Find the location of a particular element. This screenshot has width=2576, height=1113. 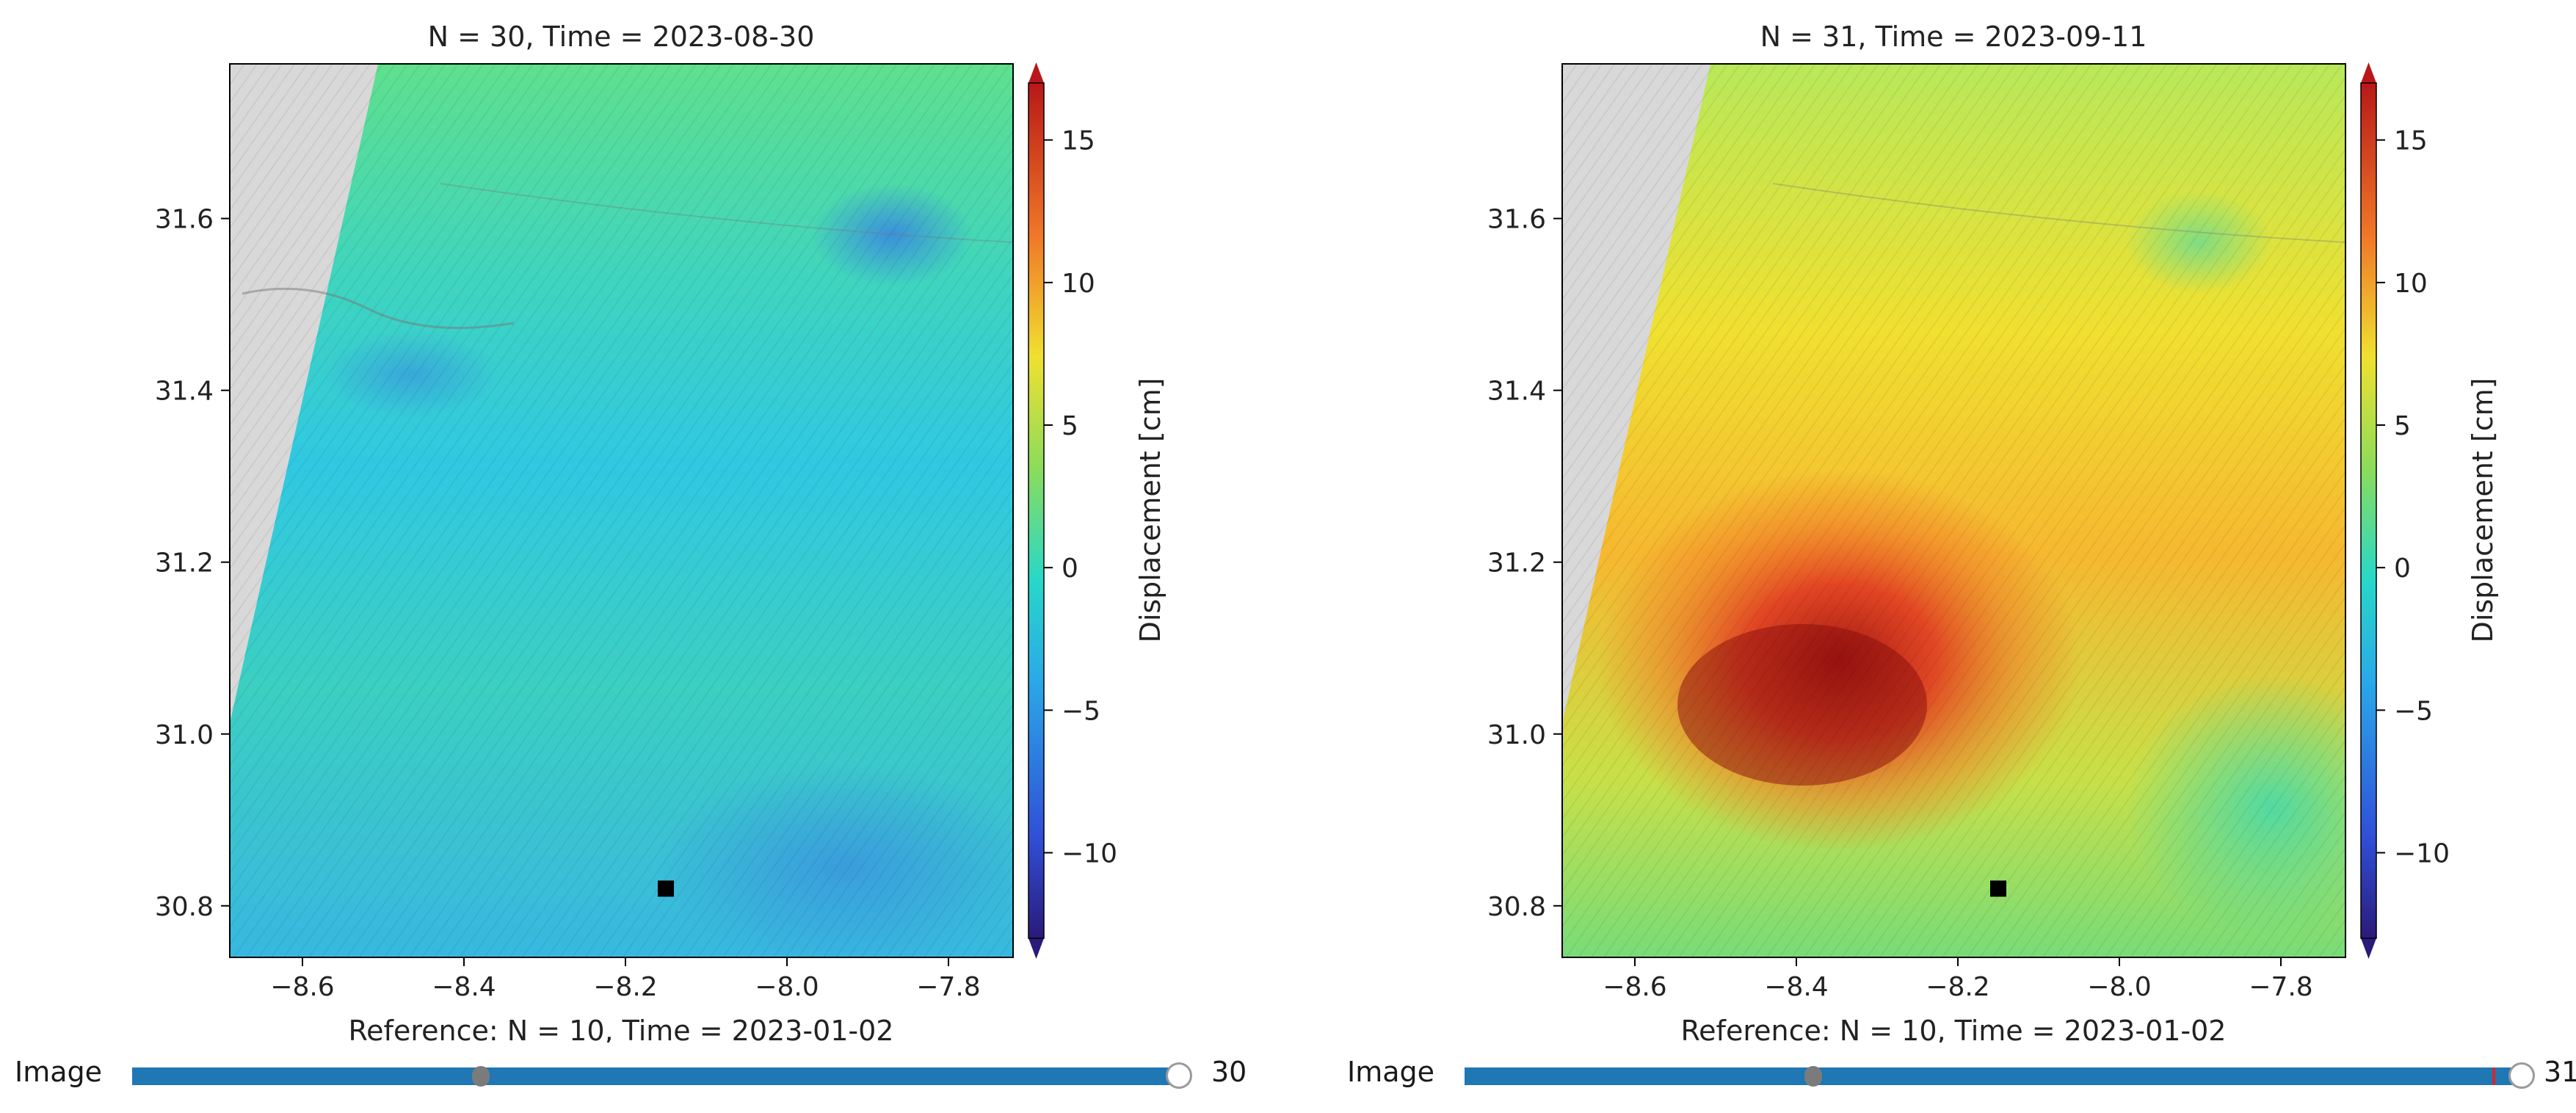

slider-value: 30 is located at coordinates (1229, 1072).